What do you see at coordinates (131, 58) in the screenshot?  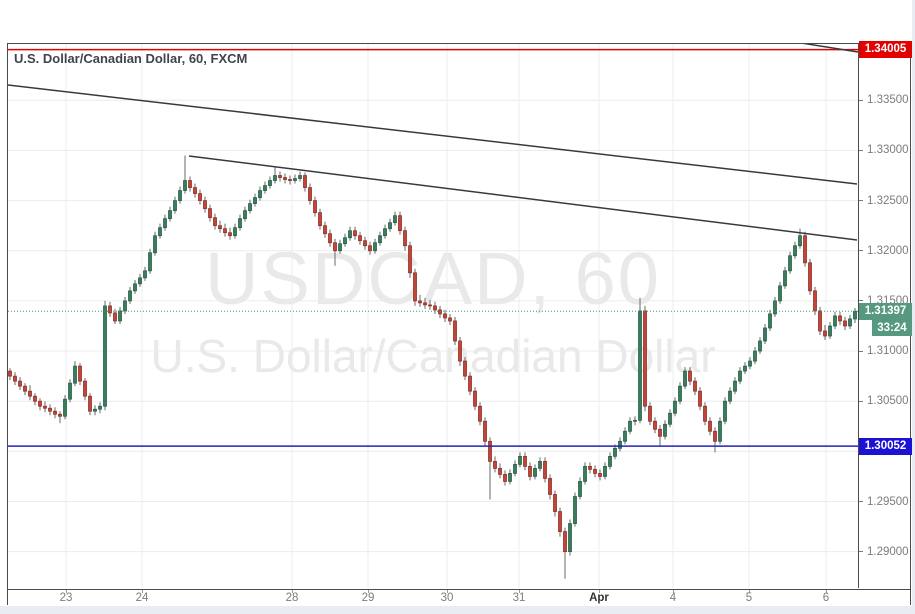 I see `chart-legend-title: U.S. Dollar/Canadian Dollar, 60, FXCM` at bounding box center [131, 58].